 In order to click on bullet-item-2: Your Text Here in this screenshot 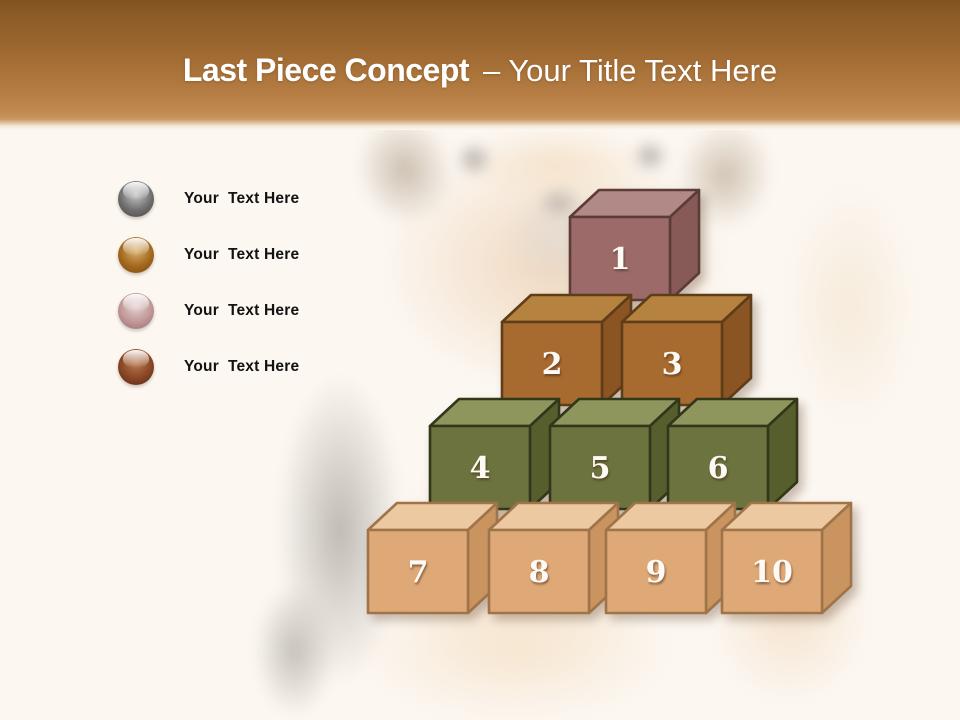, I will do `click(208, 255)`.